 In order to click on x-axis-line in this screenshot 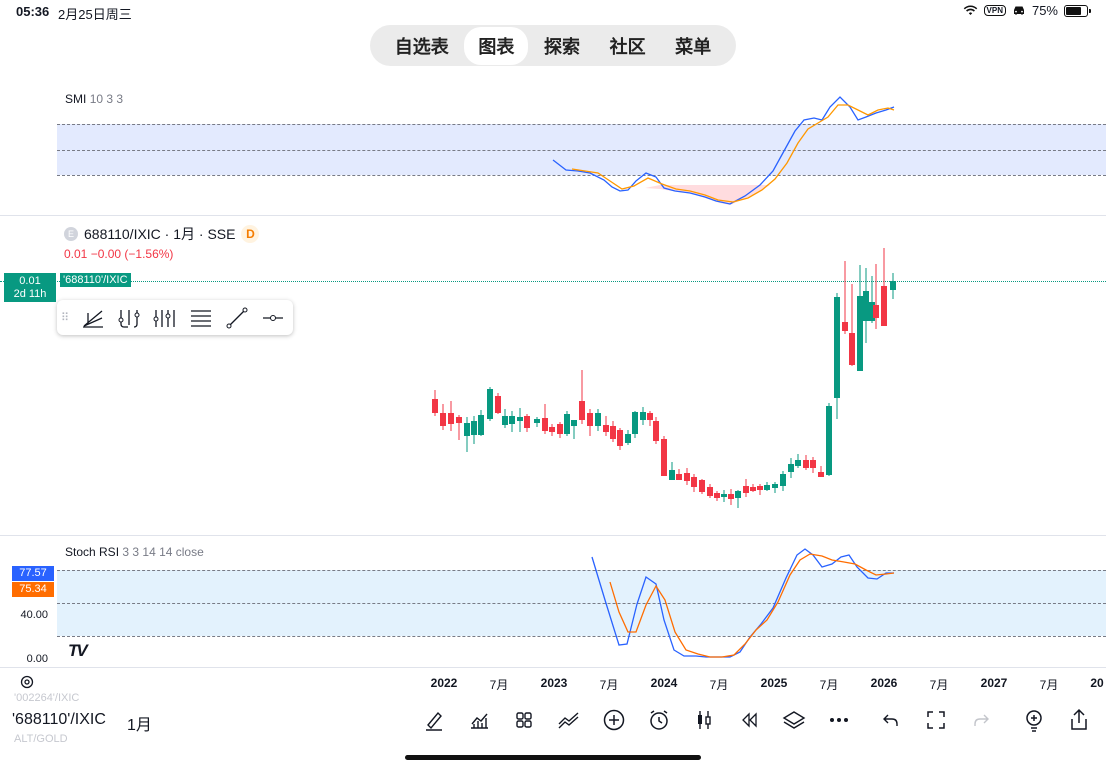, I will do `click(553, 667)`.